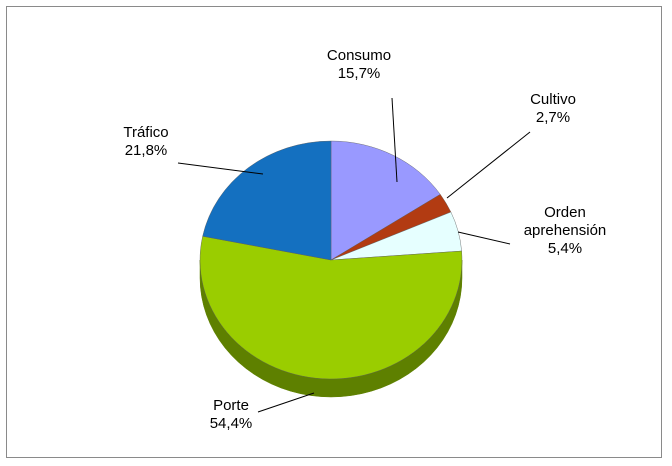 The image size is (672, 466). What do you see at coordinates (231, 414) in the screenshot?
I see `data-label-porte: Porte 54,4%` at bounding box center [231, 414].